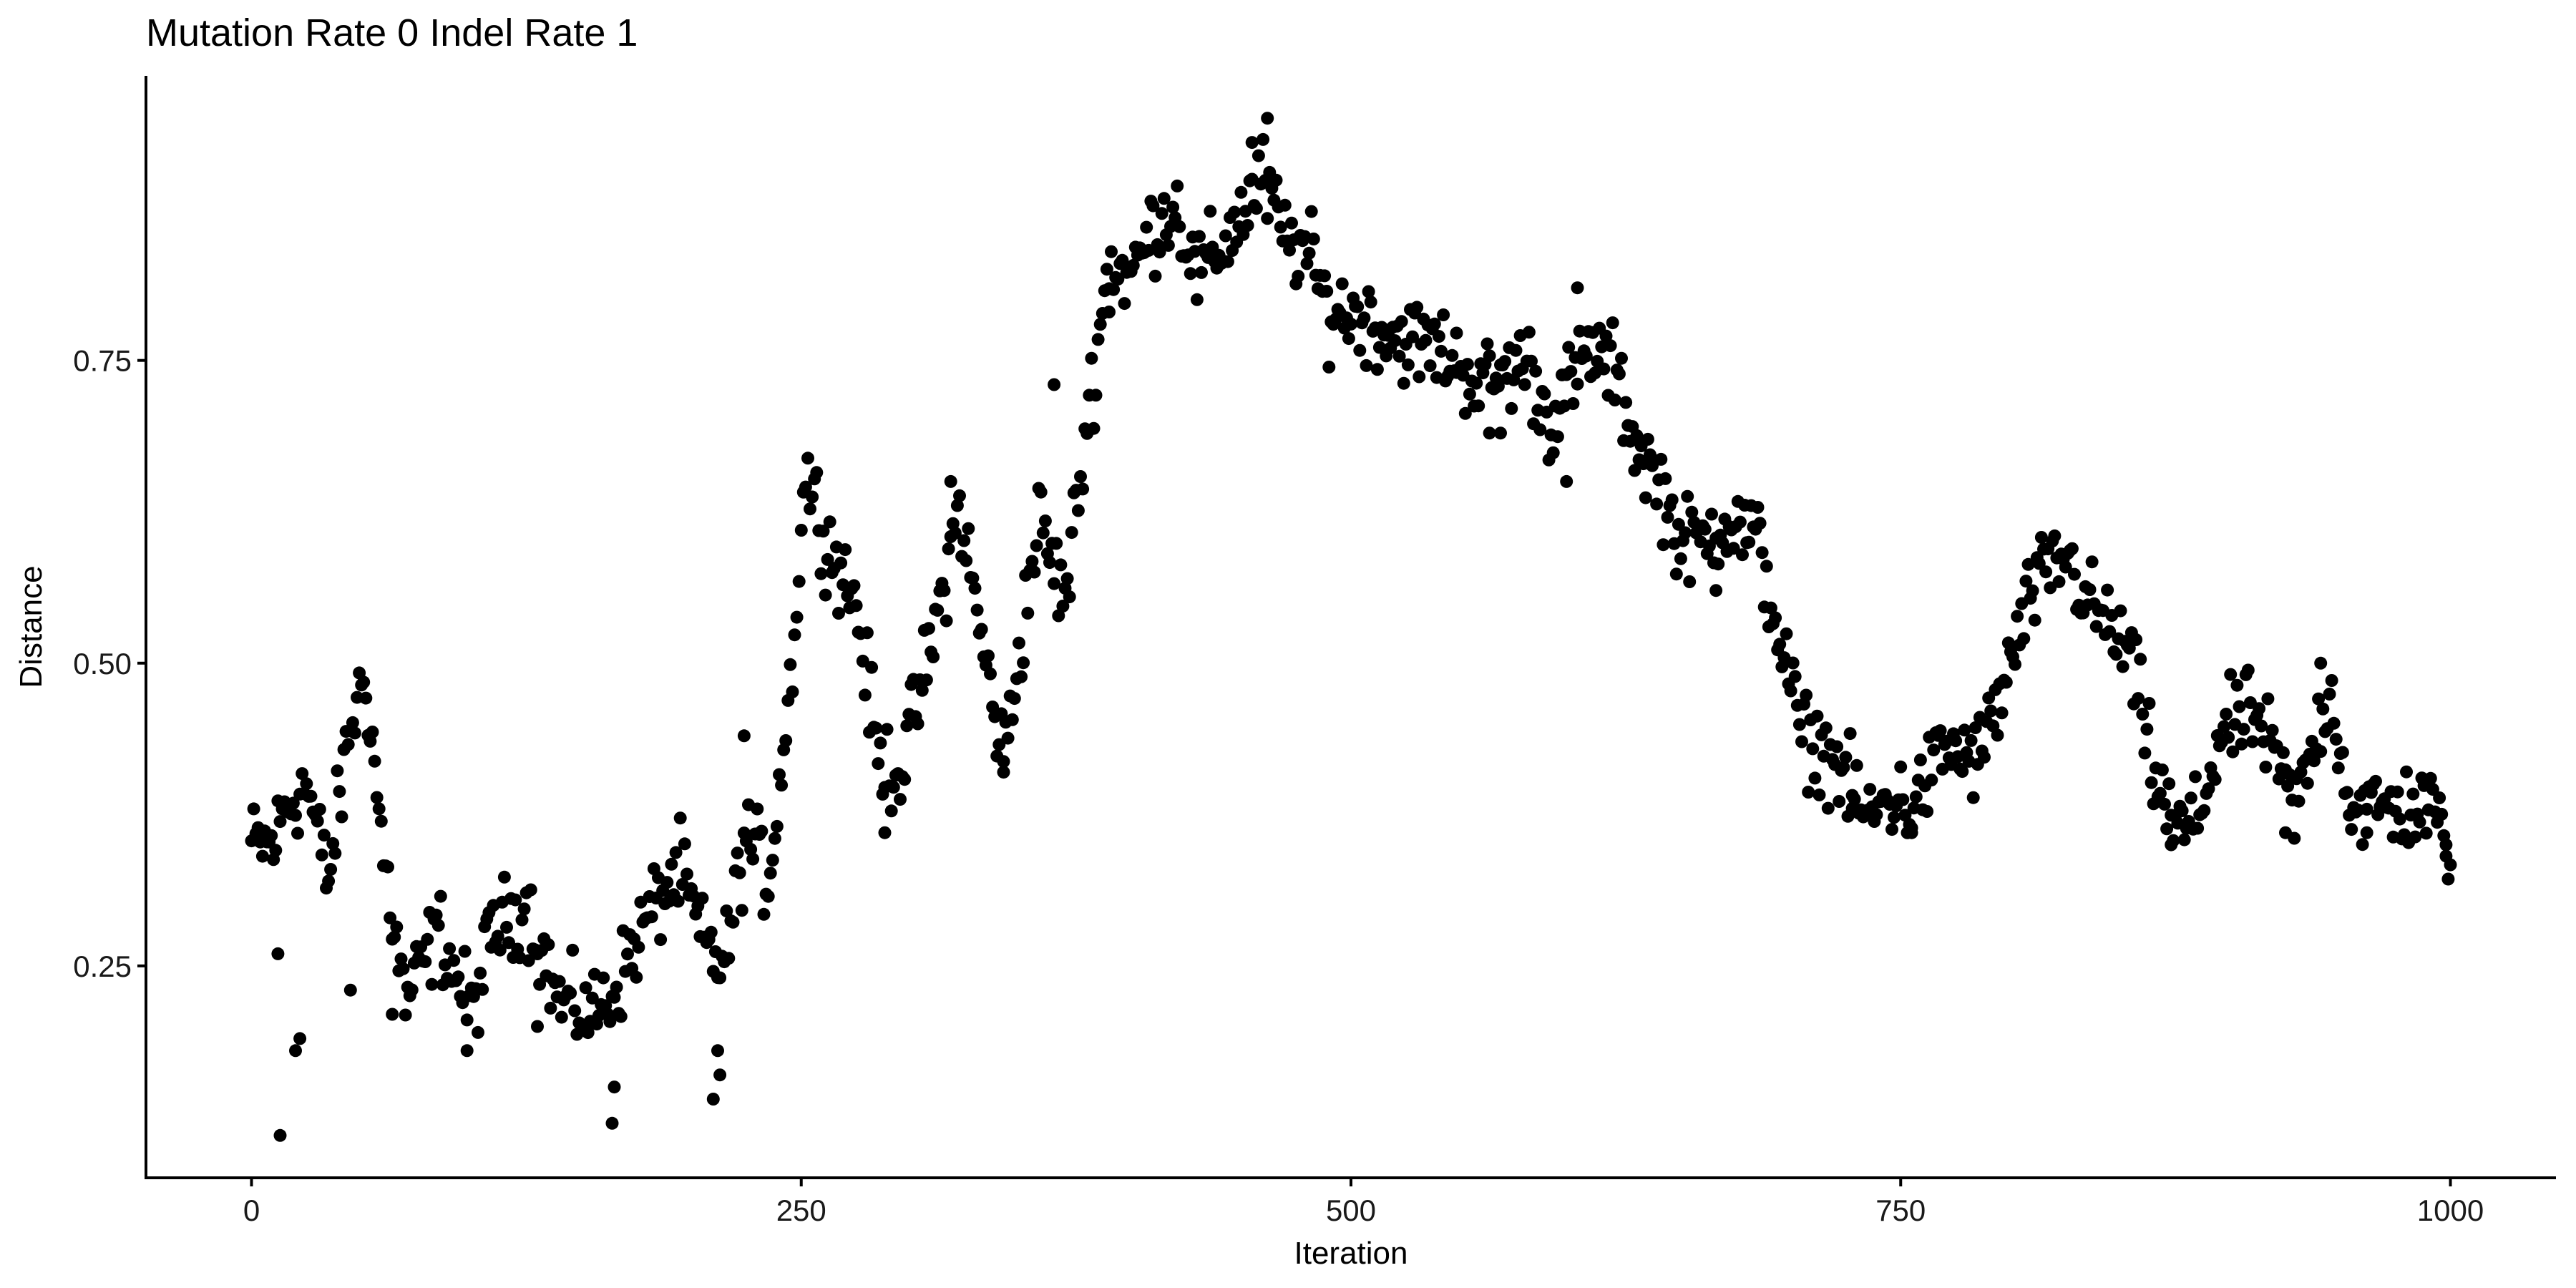 The height and width of the screenshot is (1288, 2576). I want to click on x-axis-ticks: 0 250 500 750 1000, so click(1363, 1202).